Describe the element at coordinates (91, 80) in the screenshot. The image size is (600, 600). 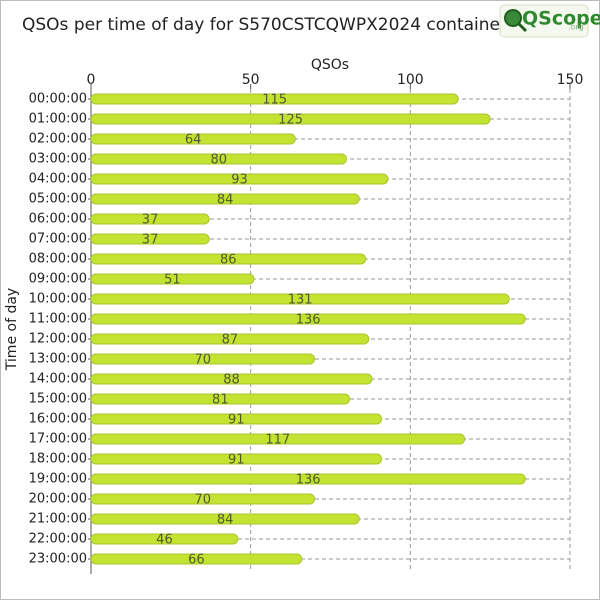
I see `x-tick-label: 0` at that location.